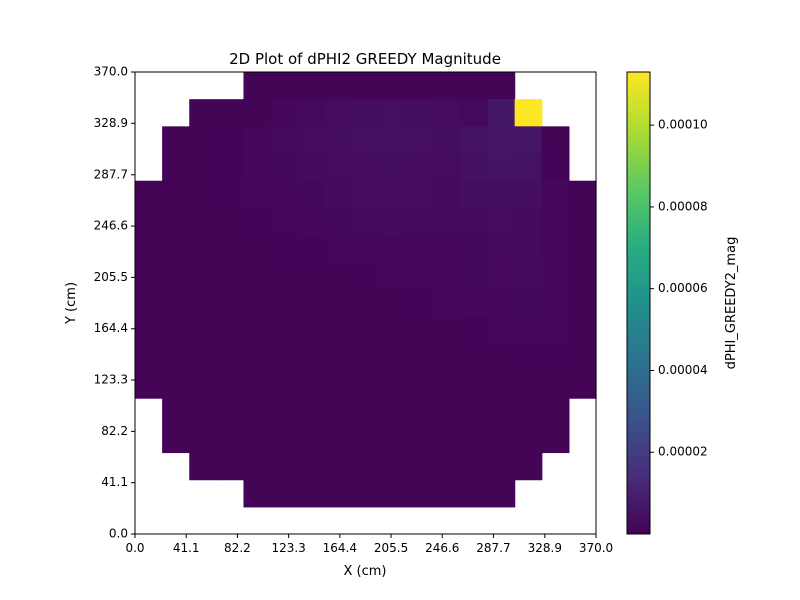 This screenshot has width=800, height=600. Describe the element at coordinates (683, 206) in the screenshot. I see `colorbar-tick-label: 0.00008` at that location.